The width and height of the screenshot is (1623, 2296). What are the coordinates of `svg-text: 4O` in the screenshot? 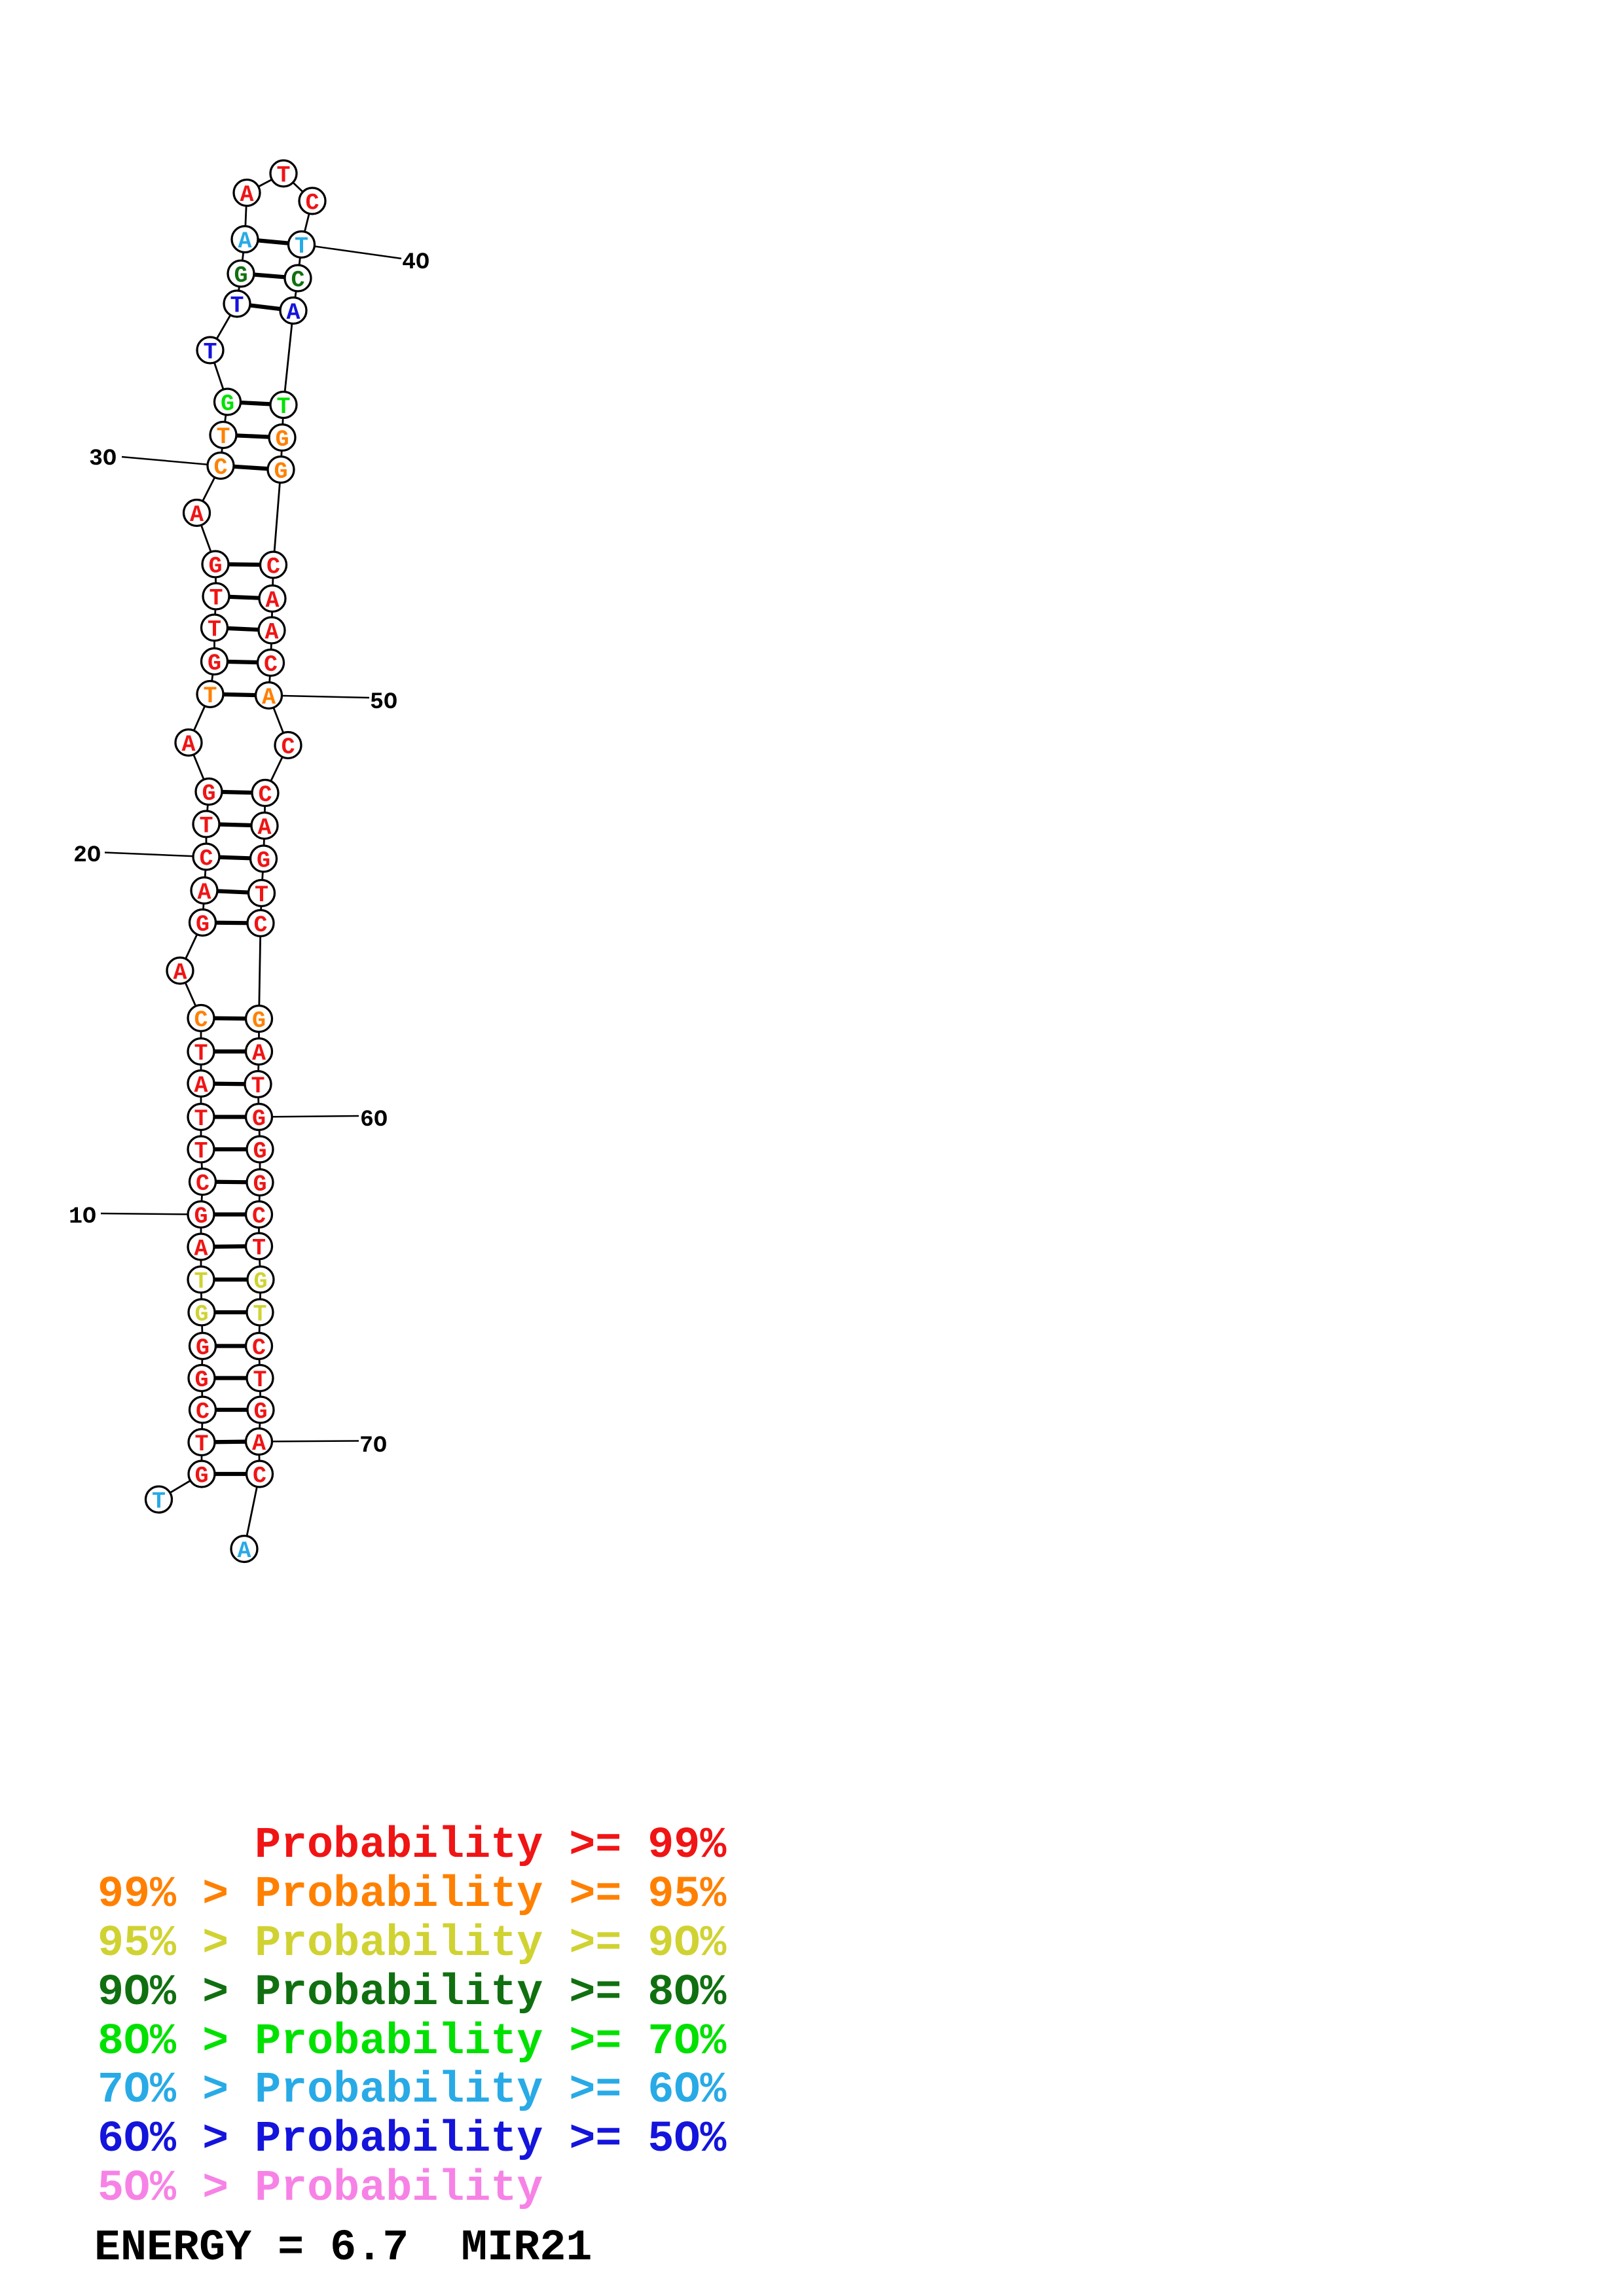 It's located at (415, 262).